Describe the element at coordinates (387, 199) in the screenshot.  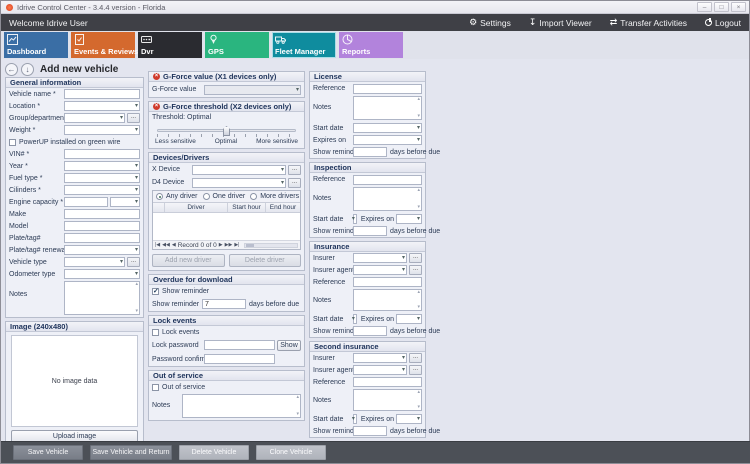
I see `inspection-notes-textarea: ▴ ▾` at that location.